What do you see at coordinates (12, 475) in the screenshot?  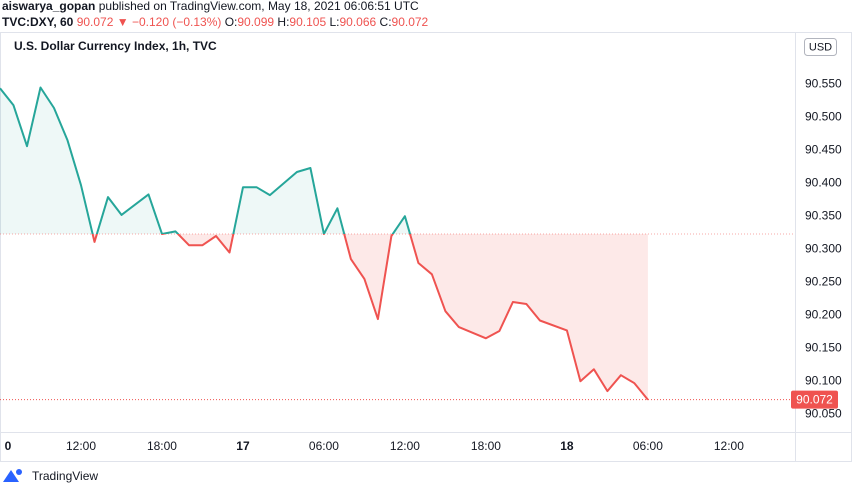 I see `footer-logo` at bounding box center [12, 475].